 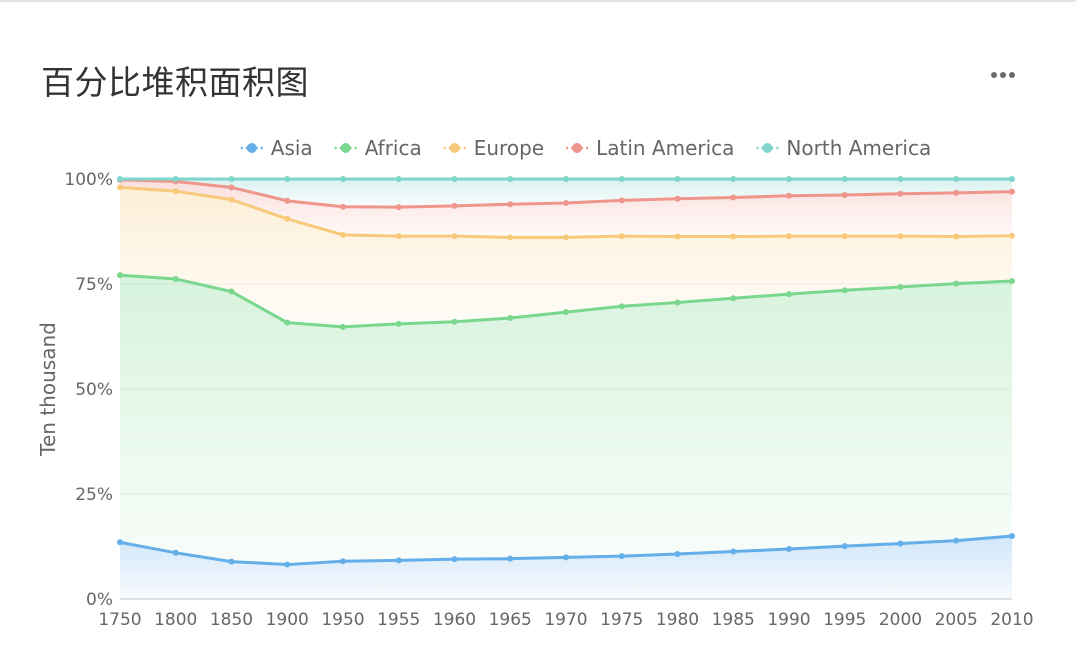 I want to click on x-tick-label: 1955, so click(x=398, y=620).